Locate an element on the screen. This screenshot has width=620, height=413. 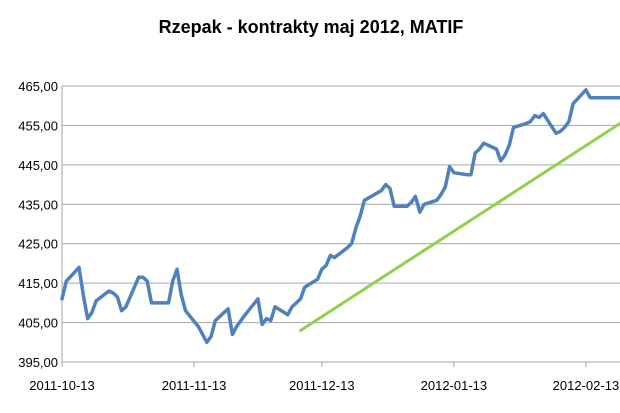
y-tick-label: 435,00 is located at coordinates (38, 204).